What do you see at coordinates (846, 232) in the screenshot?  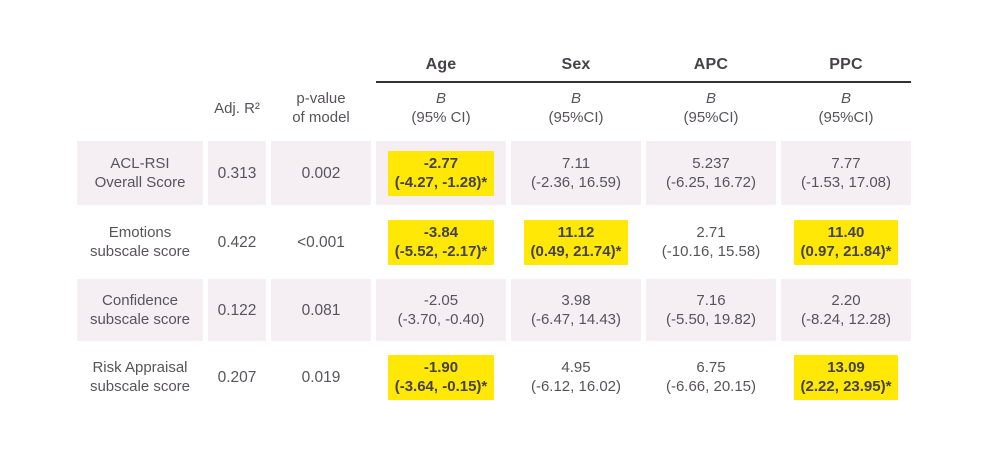 I see `b-value: 11.40` at bounding box center [846, 232].